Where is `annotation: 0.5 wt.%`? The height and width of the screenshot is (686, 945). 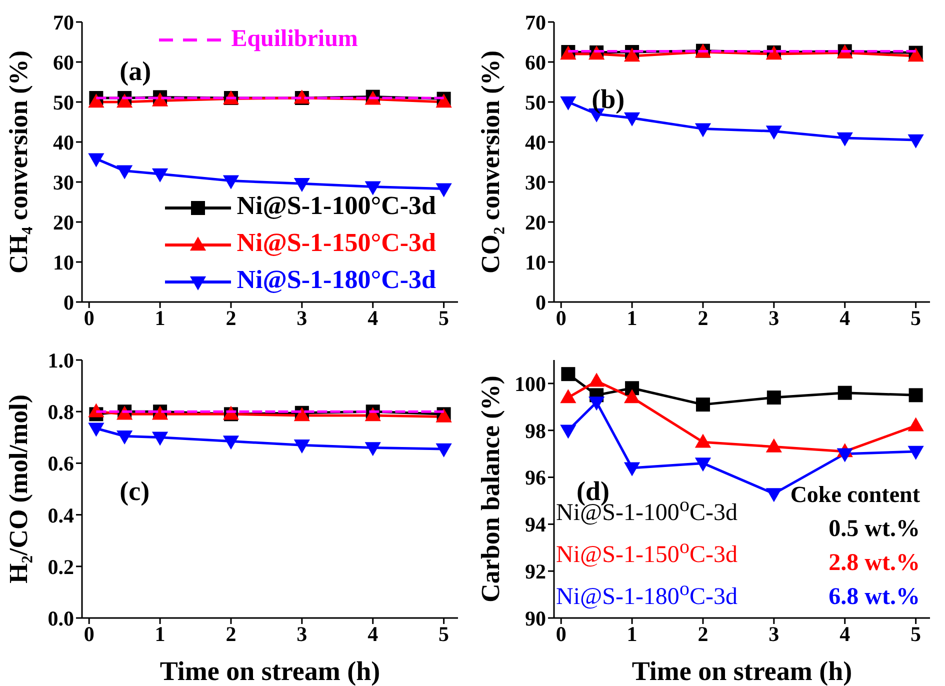
annotation: 0.5 wt.% is located at coordinates (874, 529).